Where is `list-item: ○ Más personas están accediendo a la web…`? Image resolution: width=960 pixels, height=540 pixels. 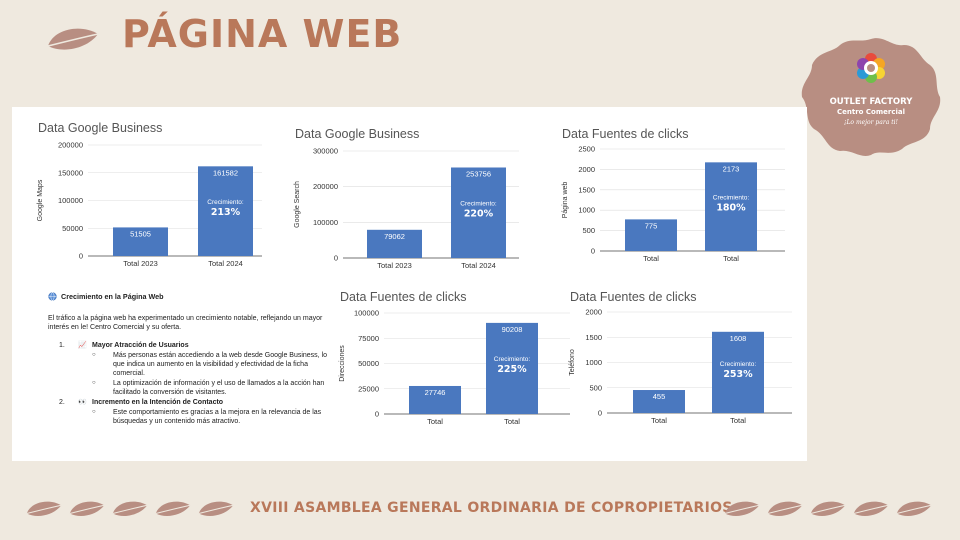
list-item: ○ Más personas están accediendo a la web… is located at coordinates (210, 364).